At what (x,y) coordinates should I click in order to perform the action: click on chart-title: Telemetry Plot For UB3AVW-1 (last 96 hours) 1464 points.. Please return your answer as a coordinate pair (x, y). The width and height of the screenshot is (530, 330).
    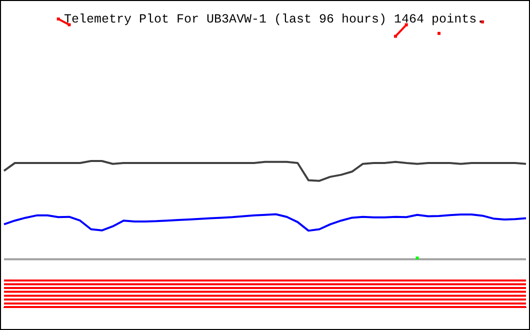
    Looking at the image, I should click on (274, 19).